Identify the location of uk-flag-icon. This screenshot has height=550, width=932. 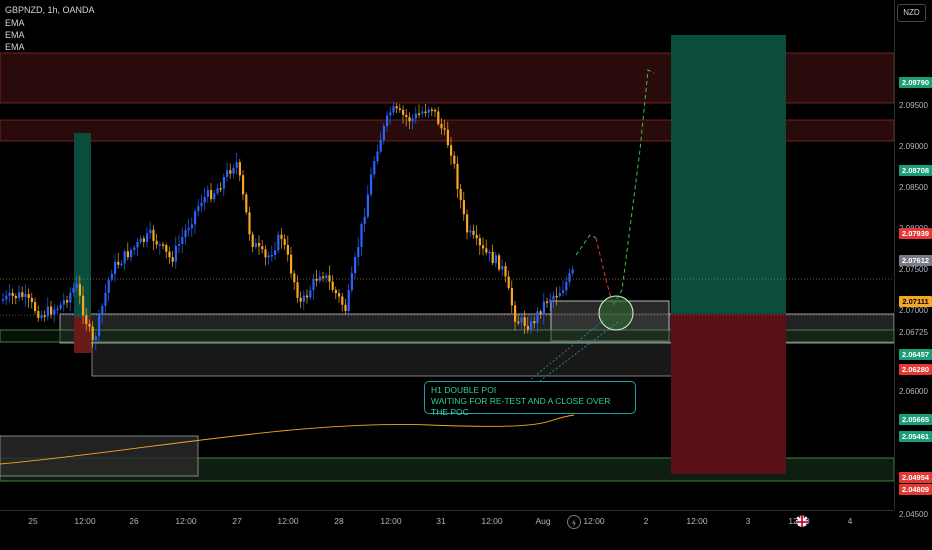
(802, 521).